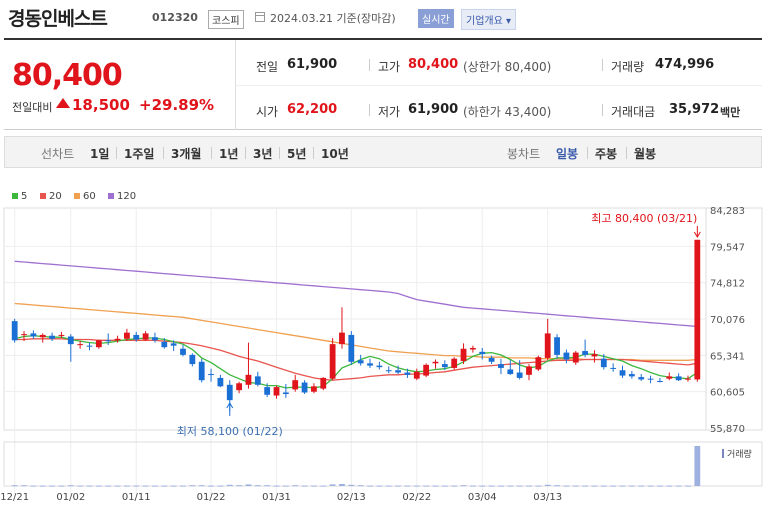 The image size is (766, 510). What do you see at coordinates (488, 19) in the screenshot?
I see `company-info-button: 기업개요 ▾` at bounding box center [488, 19].